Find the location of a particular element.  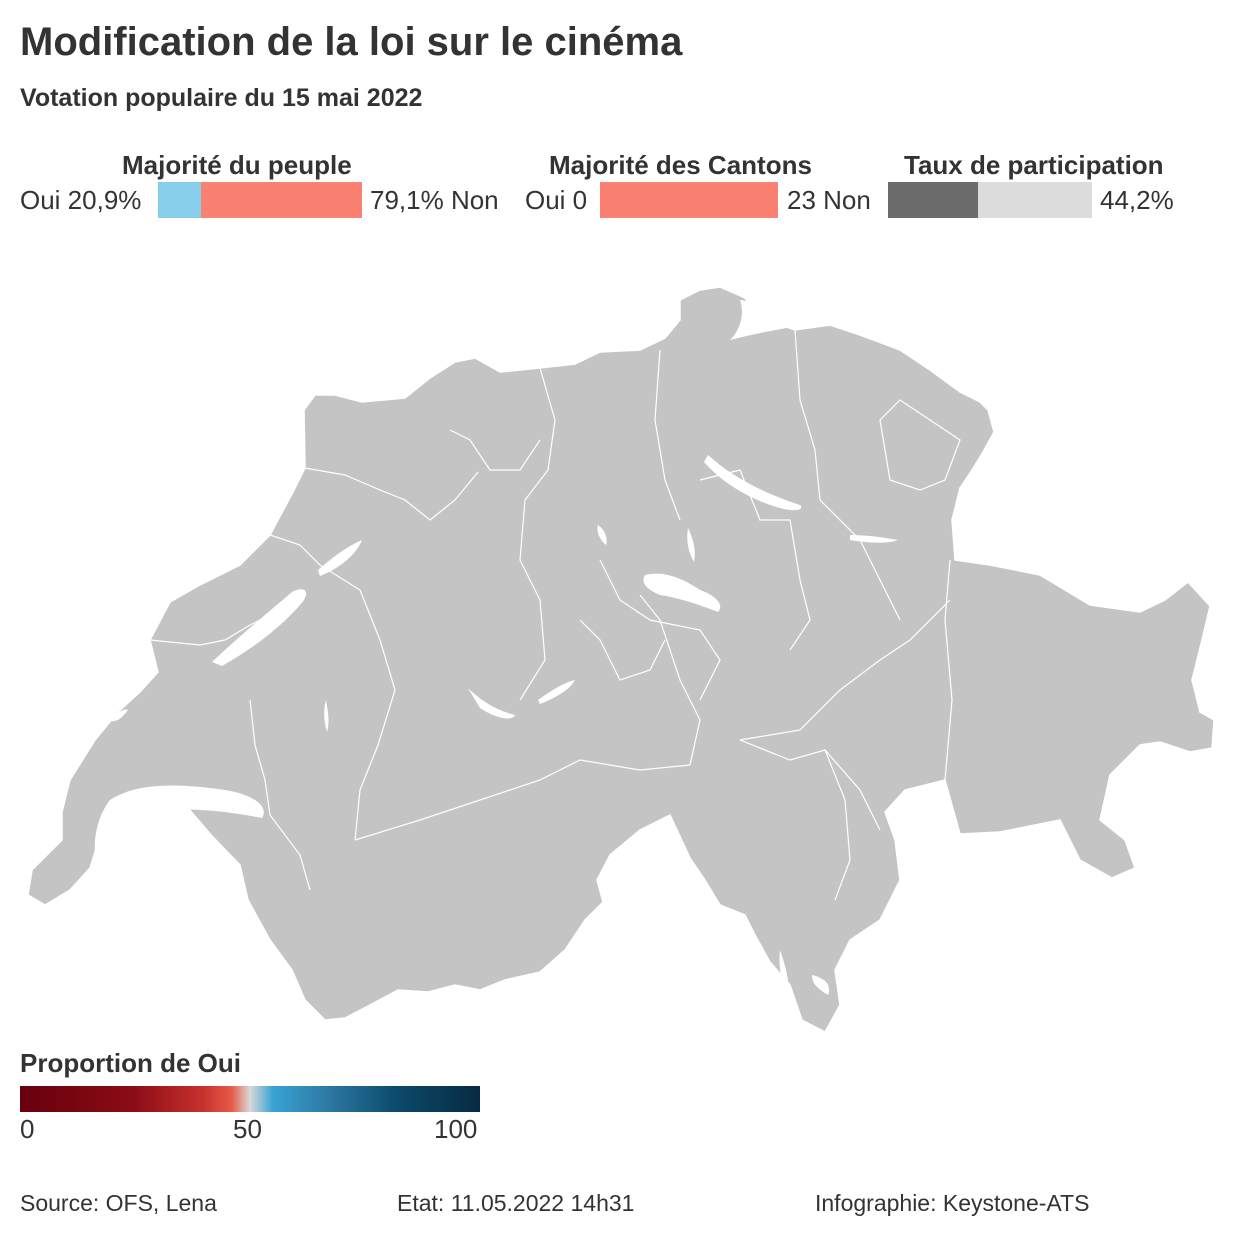

footer-source: Source: OFS, Lena is located at coordinates (118, 1203).